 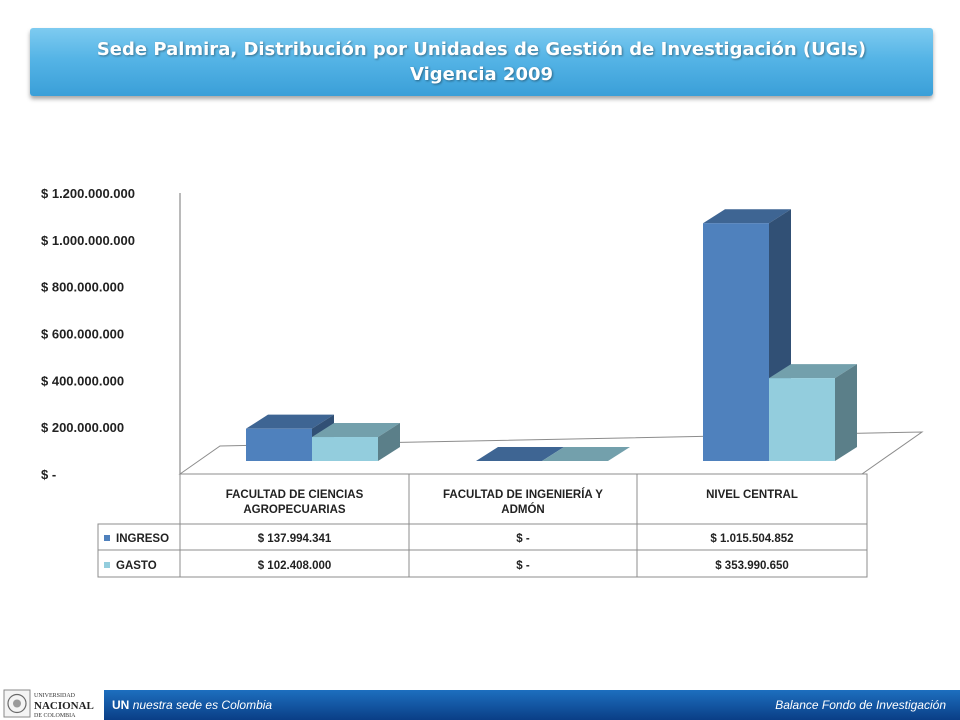 What do you see at coordinates (82, 287) in the screenshot?
I see `y-tick-label: $ 800.000.000` at bounding box center [82, 287].